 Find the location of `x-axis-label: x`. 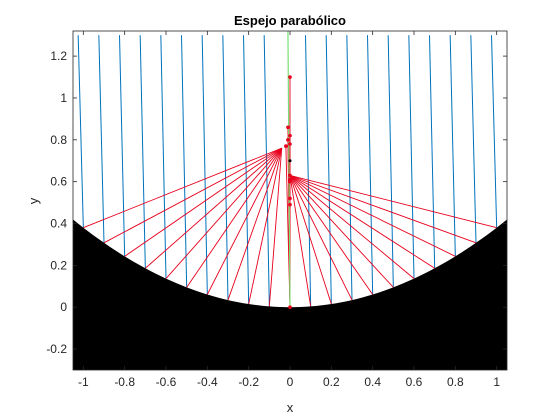

x-axis-label: x is located at coordinates (290, 407).